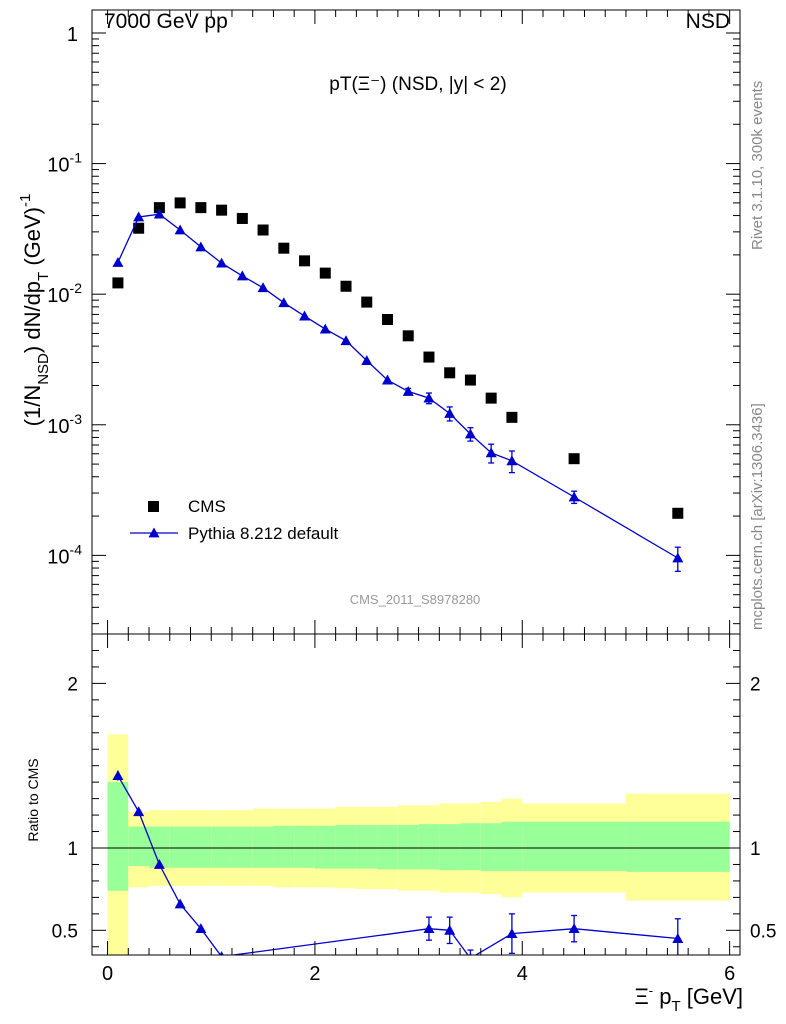 Image resolution: width=786 pixels, height=1024 pixels. What do you see at coordinates (107, 974) in the screenshot?
I see `ratio-x-tick-label: 0` at bounding box center [107, 974].